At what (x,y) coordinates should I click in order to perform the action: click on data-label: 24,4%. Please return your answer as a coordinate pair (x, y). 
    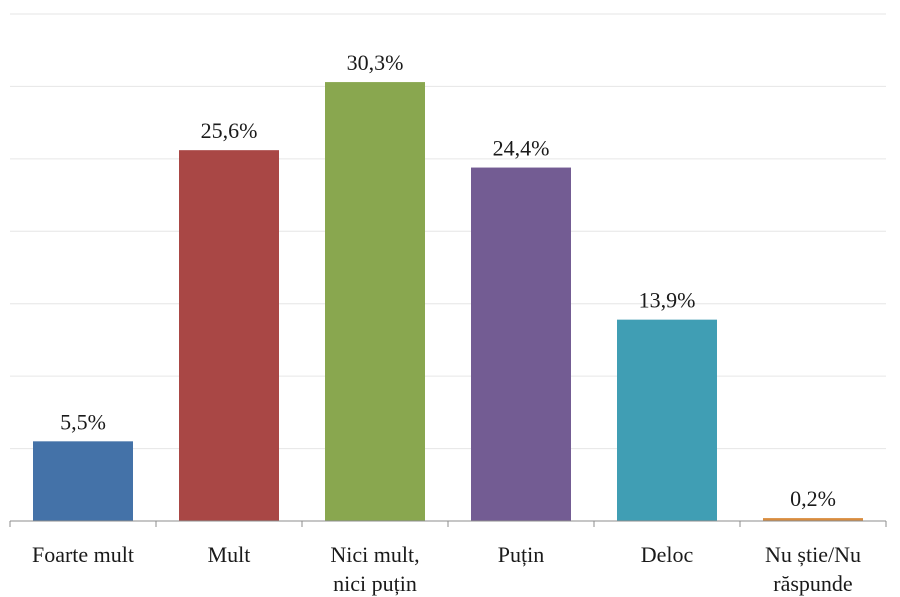
    Looking at the image, I should click on (521, 148).